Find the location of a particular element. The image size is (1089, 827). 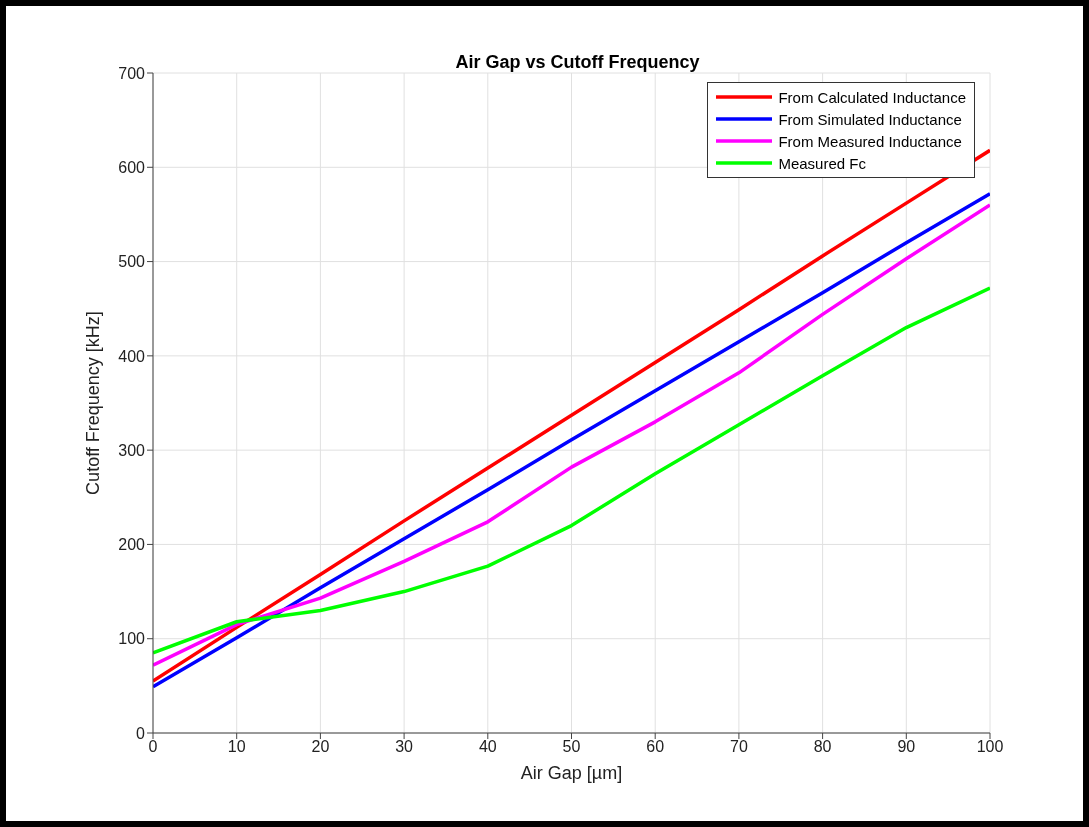

y-tick-label: 600 is located at coordinates (132, 167).